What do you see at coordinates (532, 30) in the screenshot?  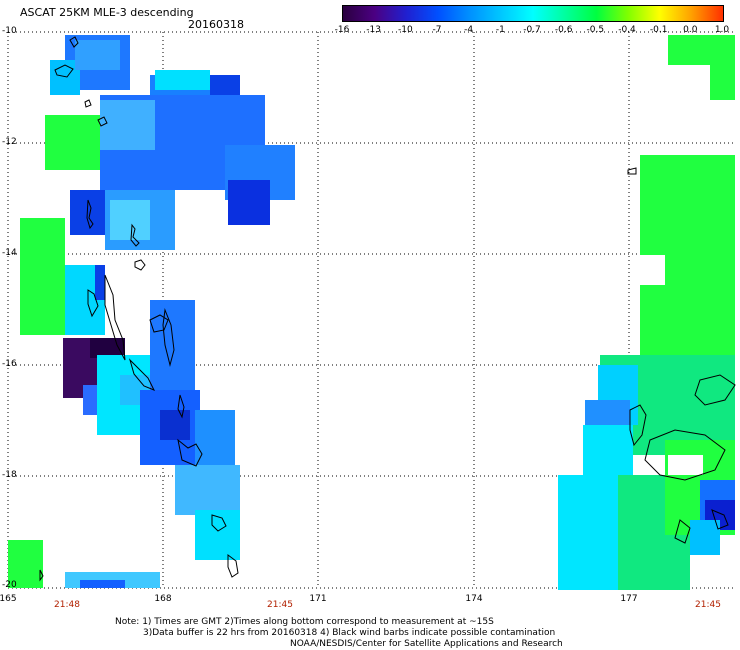 I see `colorbar-tick-label: -0.7` at bounding box center [532, 30].